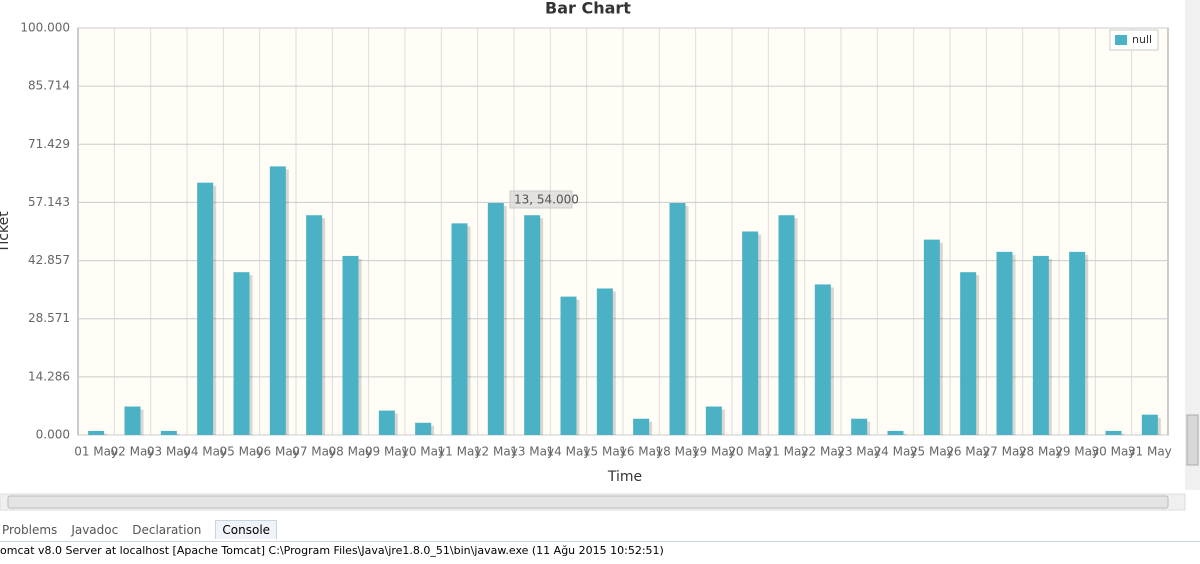 The height and width of the screenshot is (564, 1200). Describe the element at coordinates (1114, 452) in the screenshot. I see `x-tick-label: 30 May` at that location.